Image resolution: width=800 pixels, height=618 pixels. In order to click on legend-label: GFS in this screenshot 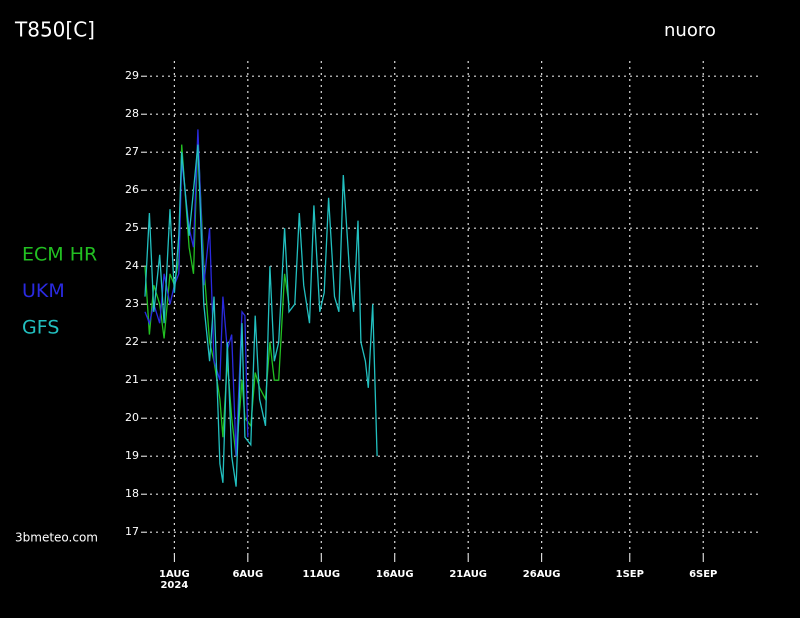, I will do `click(40, 328)`.